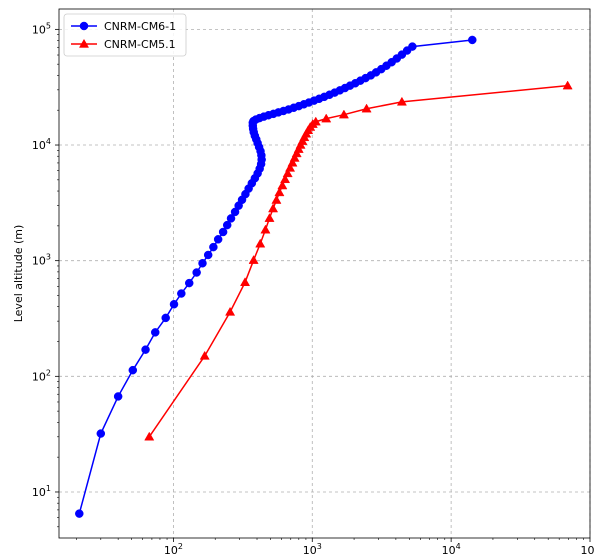  Describe the element at coordinates (140, 26) in the screenshot. I see `legend-label: CNRM-CM6-1` at that location.